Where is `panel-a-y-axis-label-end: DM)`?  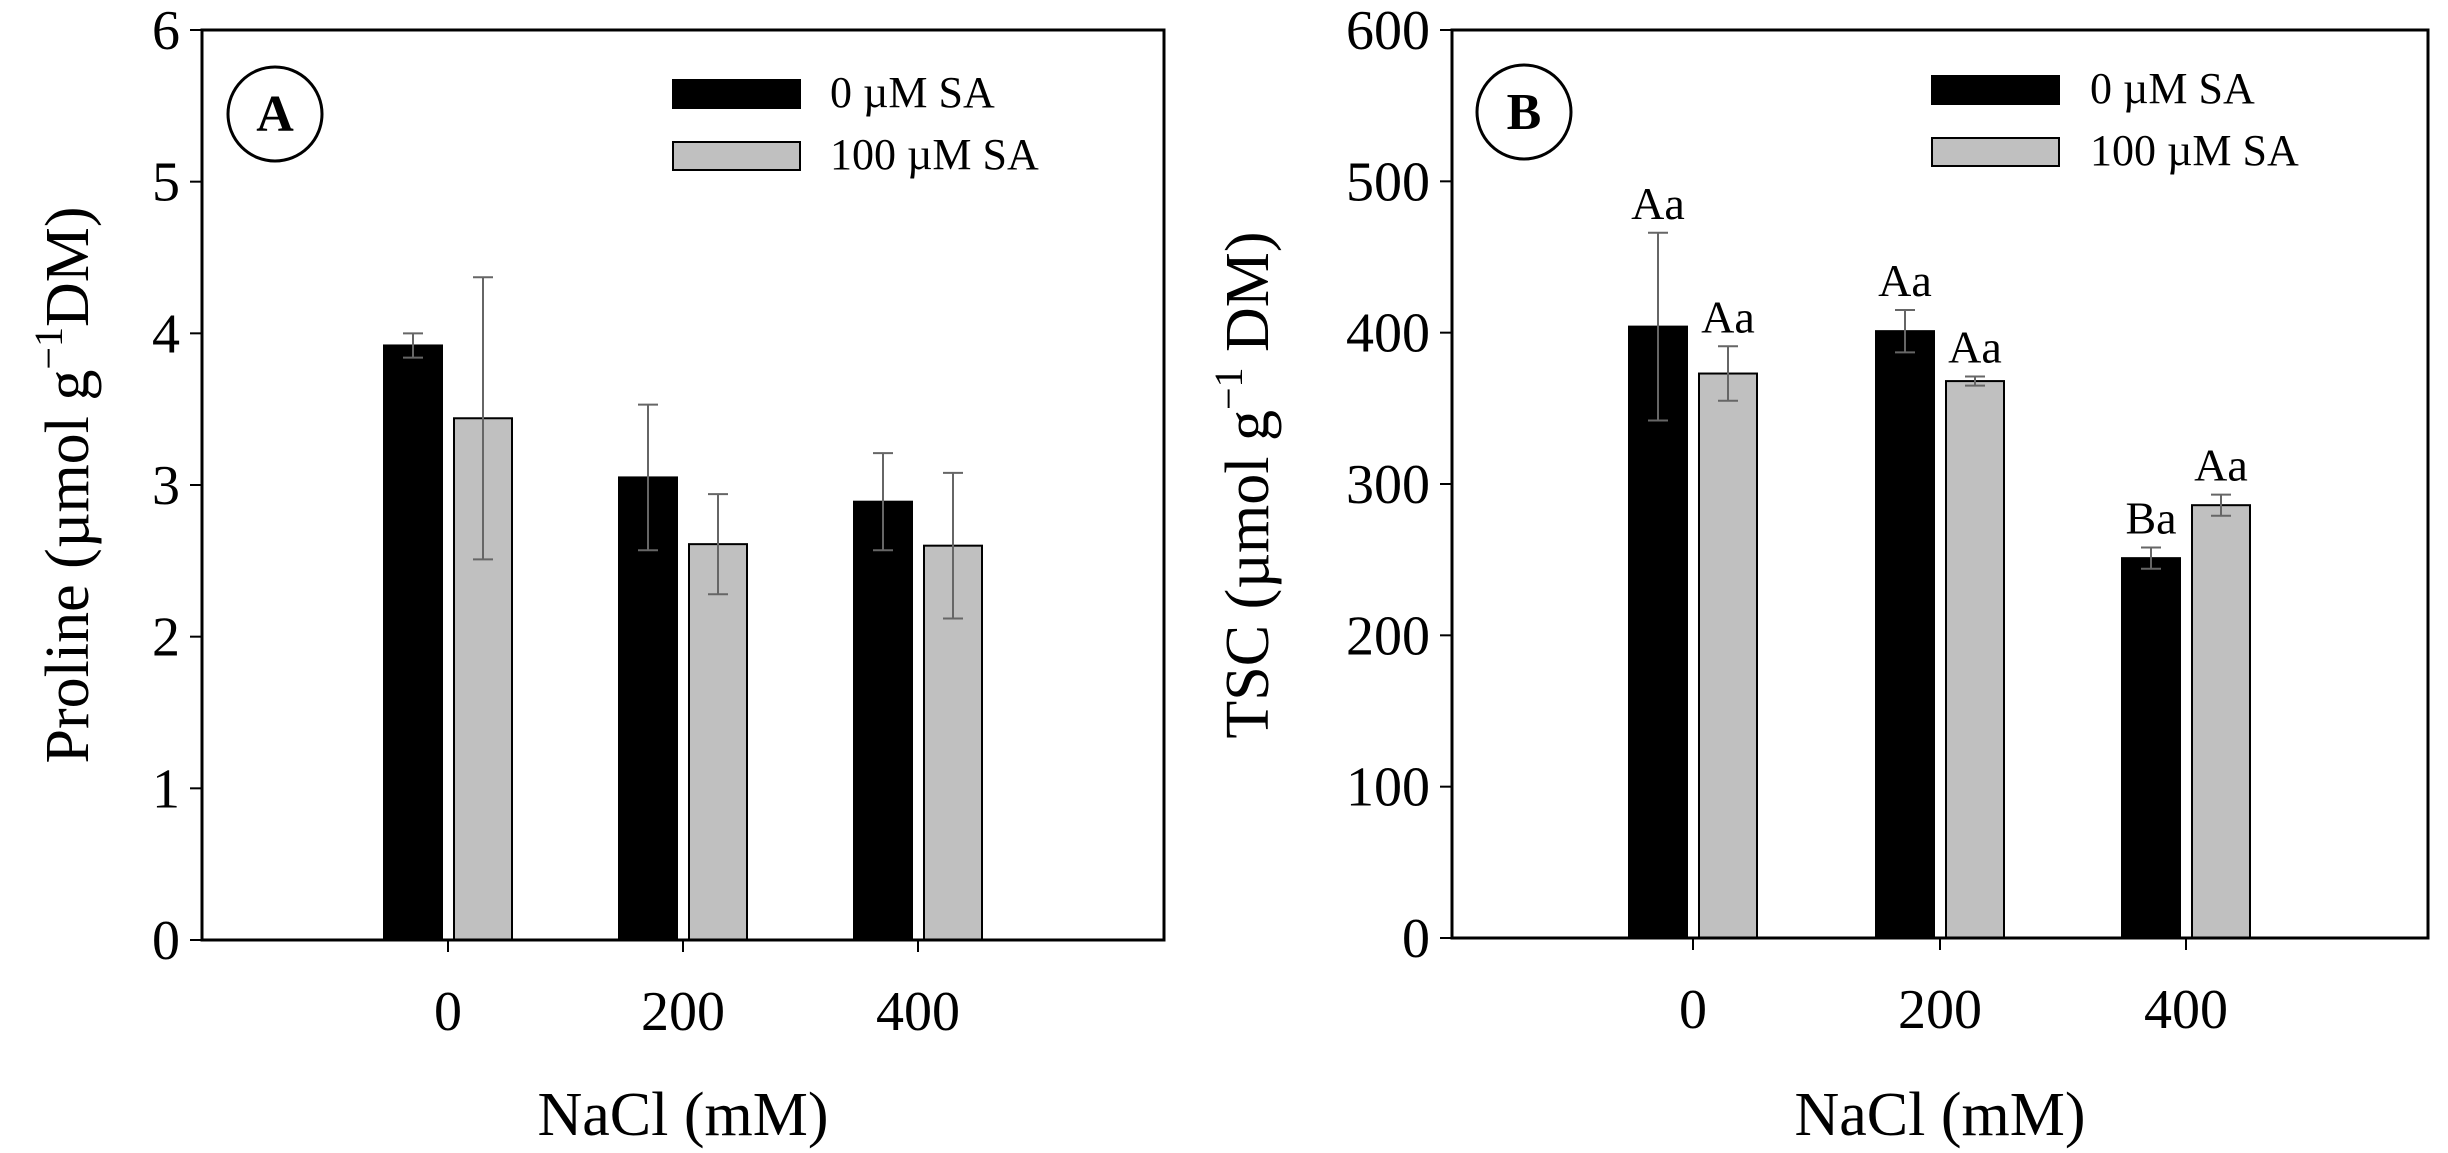
panel-a-y-axis-label-end: DM) is located at coordinates (68, 266).